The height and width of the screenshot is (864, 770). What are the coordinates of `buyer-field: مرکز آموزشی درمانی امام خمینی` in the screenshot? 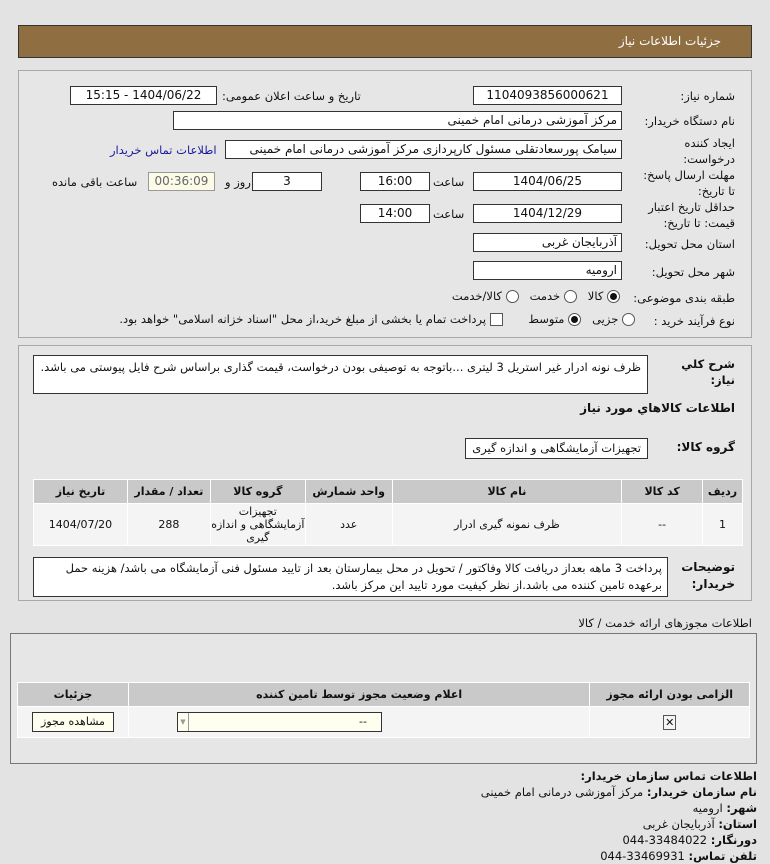 It's located at (397, 120).